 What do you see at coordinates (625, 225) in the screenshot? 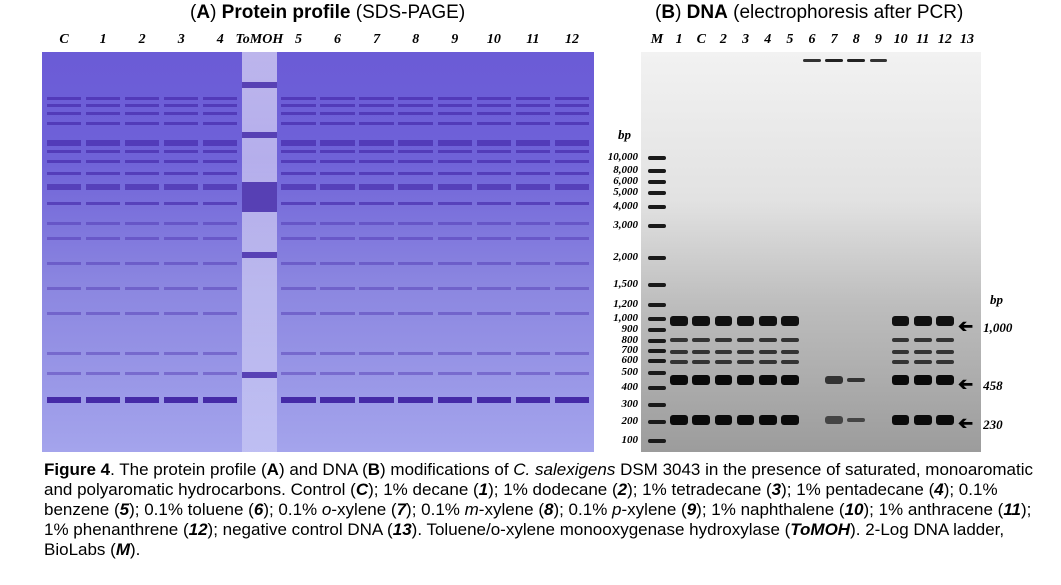
I see `ladder-size-label: 3,000` at bounding box center [625, 225].